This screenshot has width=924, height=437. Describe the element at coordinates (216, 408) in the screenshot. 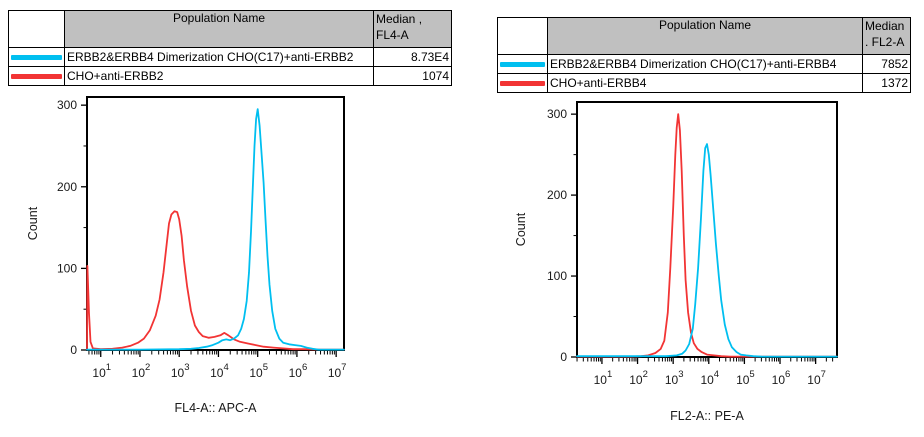

I see `x-axis-title: FL4-A:: APC-A` at that location.